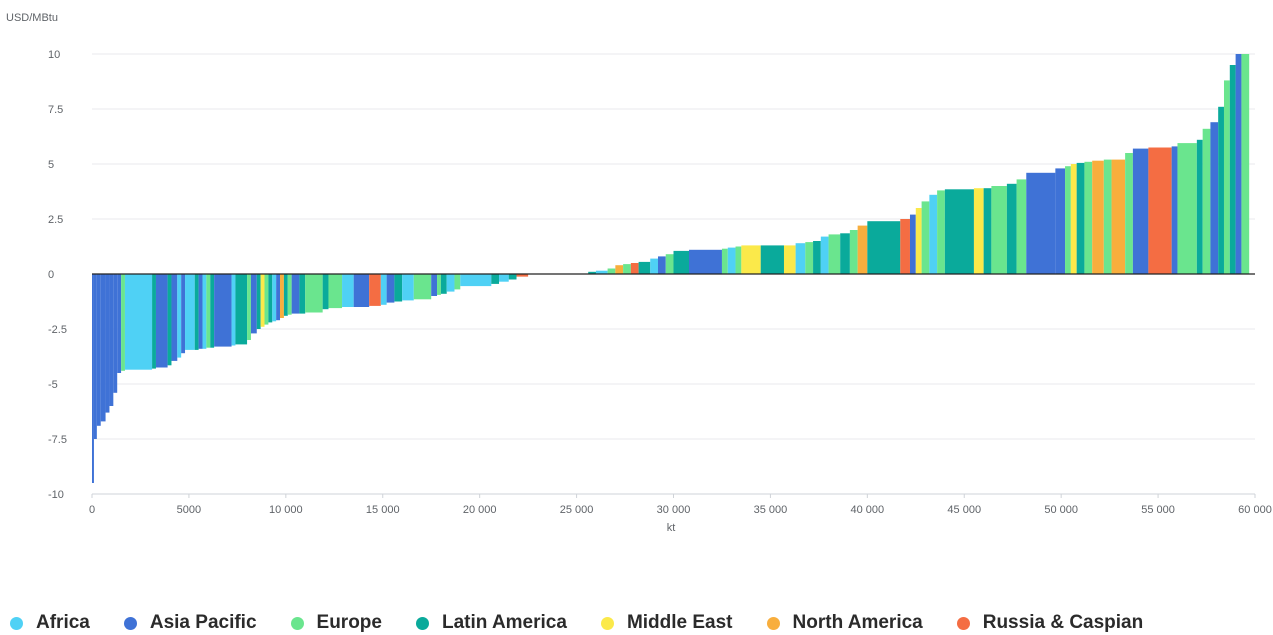  Describe the element at coordinates (1049, 623) in the screenshot. I see `legend-item-russia-caspian: Russia & Caspian` at that location.